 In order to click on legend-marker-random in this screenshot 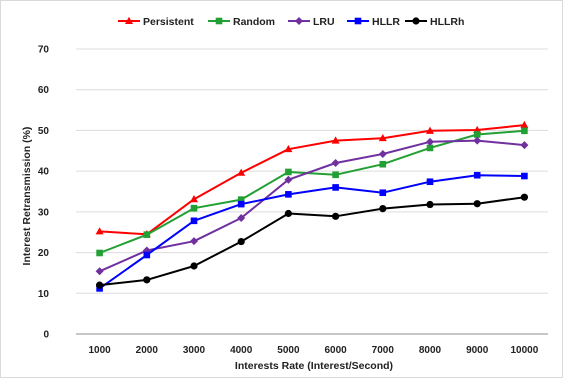, I will do `click(219, 21)`.